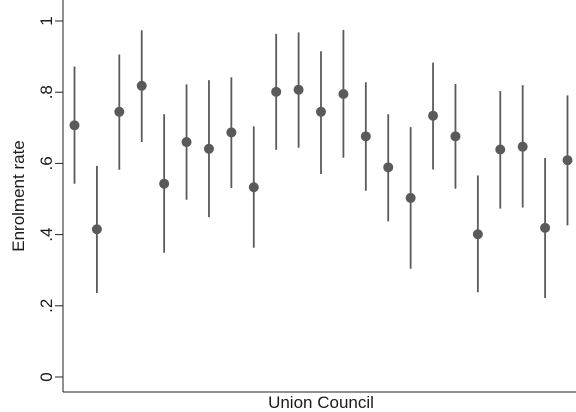 The image size is (576, 412). I want to click on x-axis-title: Union Council, so click(321, 402).